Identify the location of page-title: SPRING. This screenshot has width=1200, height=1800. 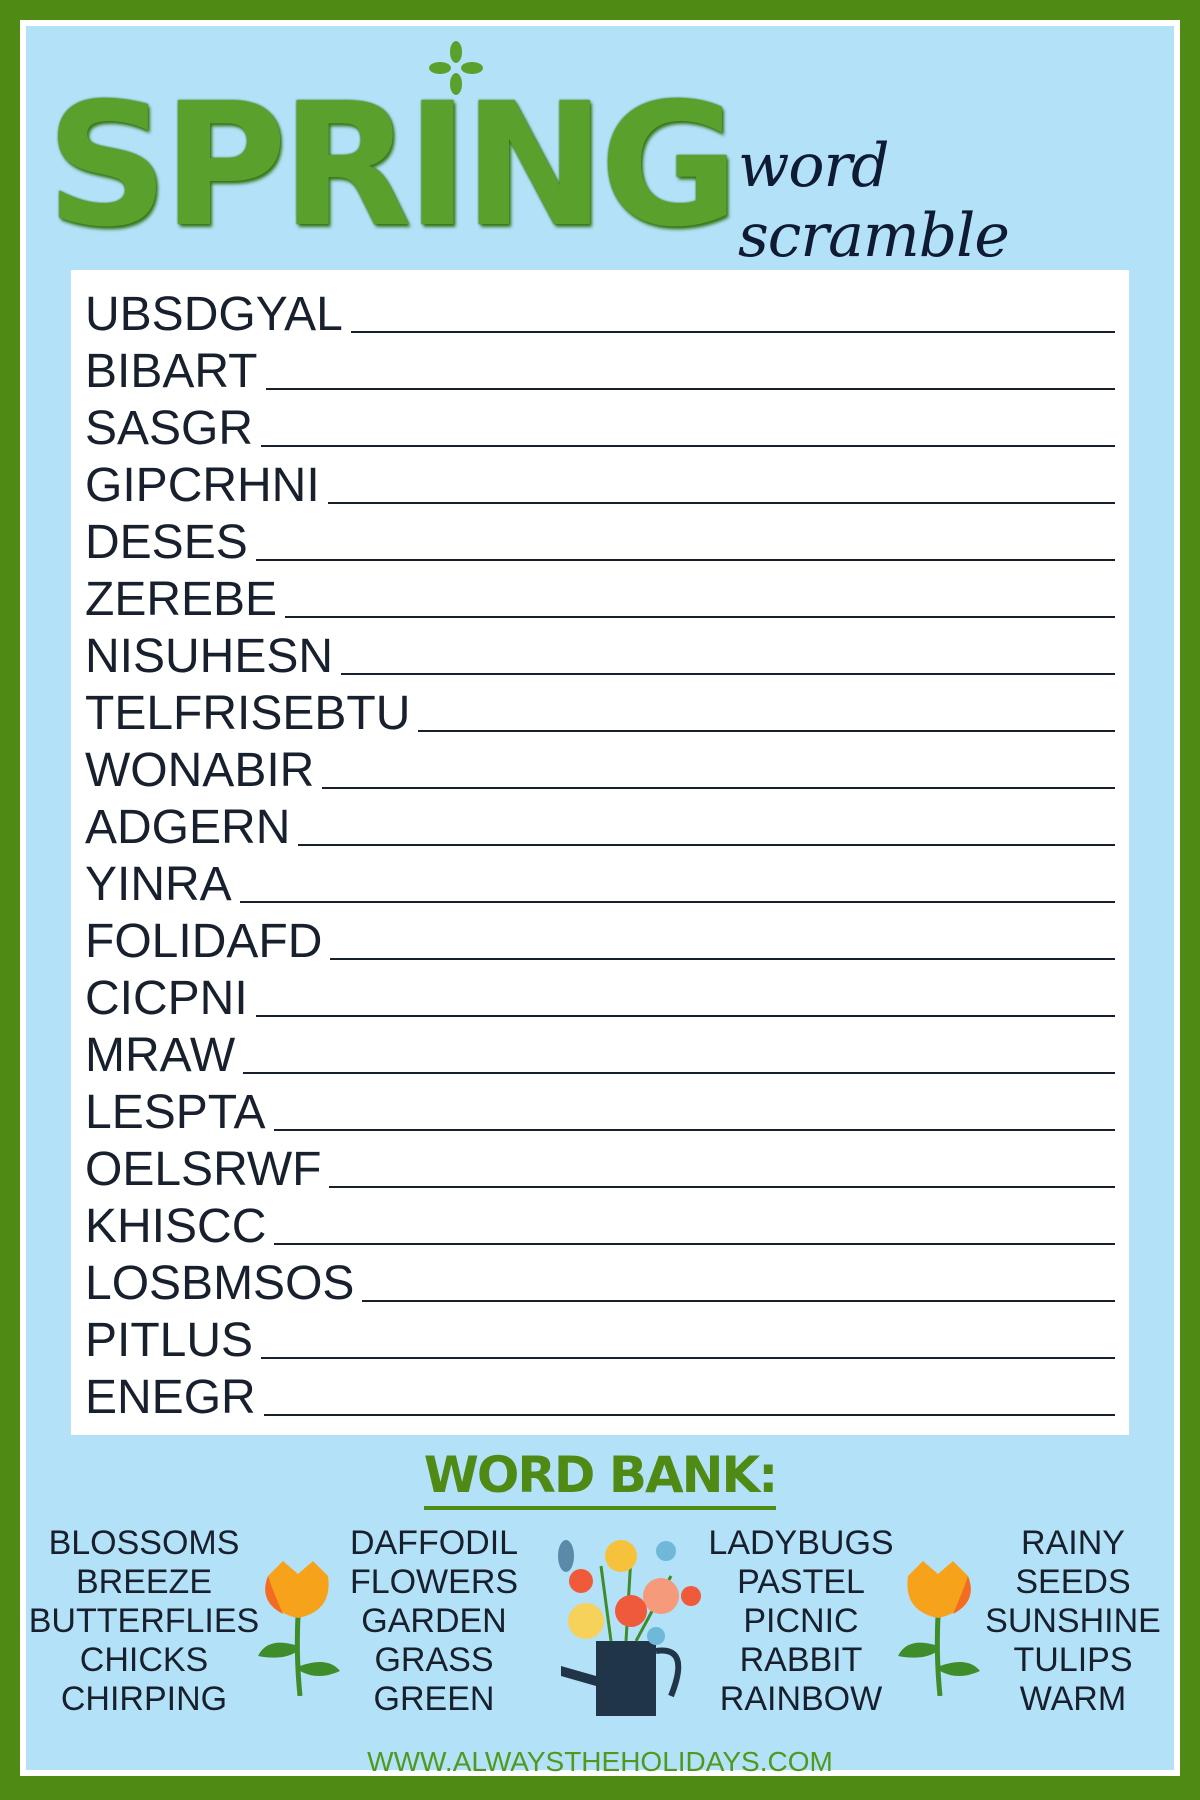
(392, 166).